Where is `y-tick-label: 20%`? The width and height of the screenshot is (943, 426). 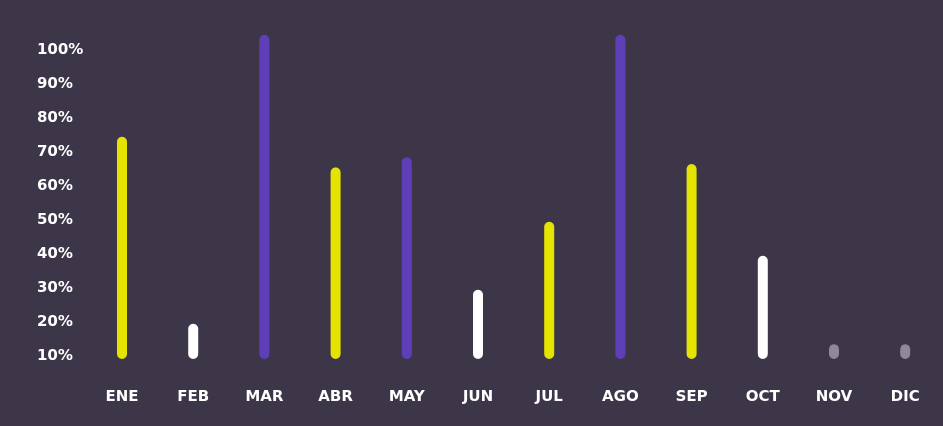
y-tick-label: 20% is located at coordinates (55, 321).